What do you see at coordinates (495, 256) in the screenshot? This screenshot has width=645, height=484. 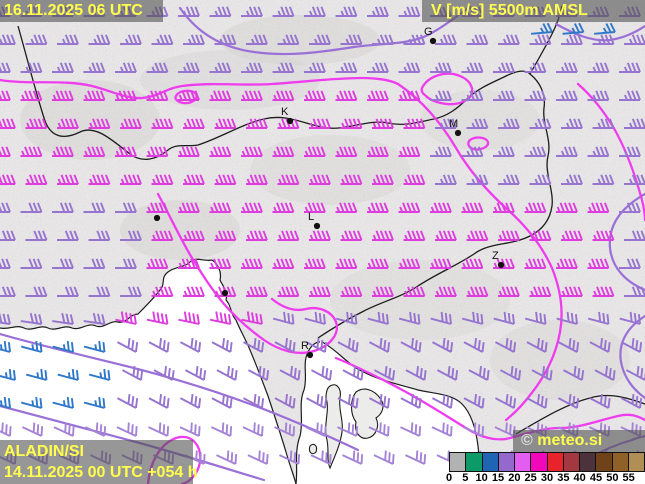 I see `city-label: Z` at bounding box center [495, 256].